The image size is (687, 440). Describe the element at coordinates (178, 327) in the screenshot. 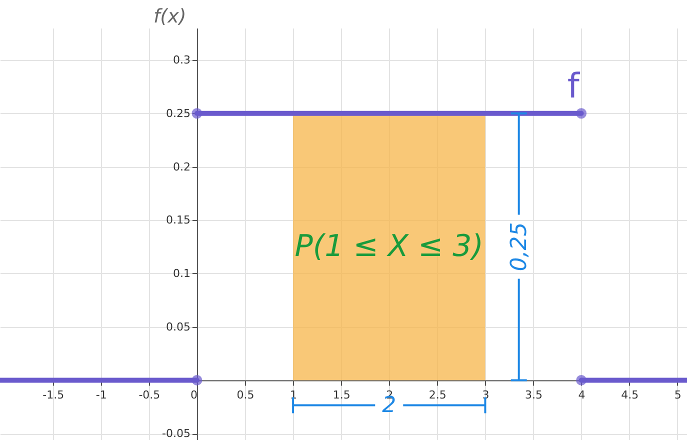

I see `y-tick-label: 0.05` at that location.